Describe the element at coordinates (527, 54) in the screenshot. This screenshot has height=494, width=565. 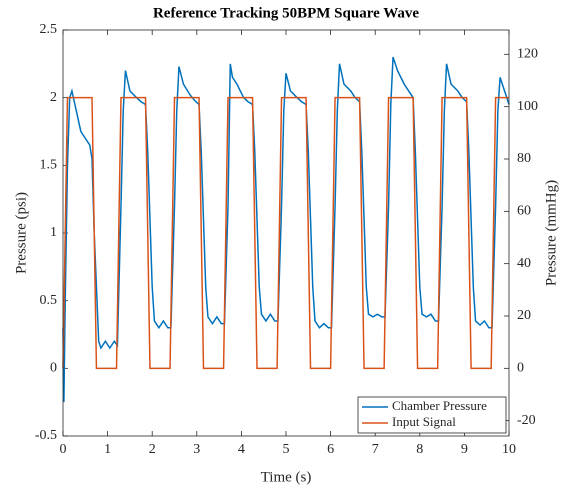
I see `y2-tick-label: 120` at that location.